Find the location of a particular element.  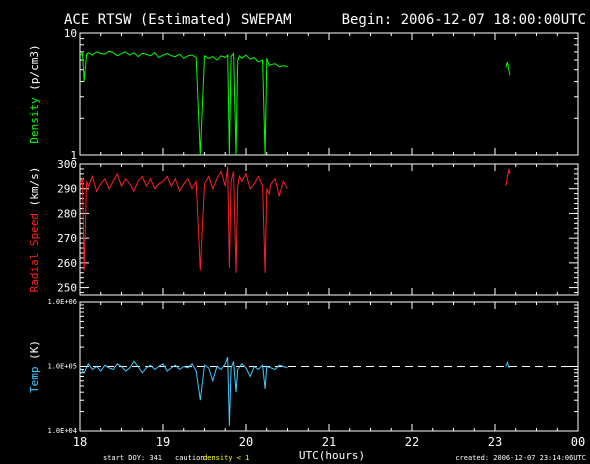

begin-time-label: Begin: 2006-12-07 18:00:00UTC is located at coordinates (464, 20).